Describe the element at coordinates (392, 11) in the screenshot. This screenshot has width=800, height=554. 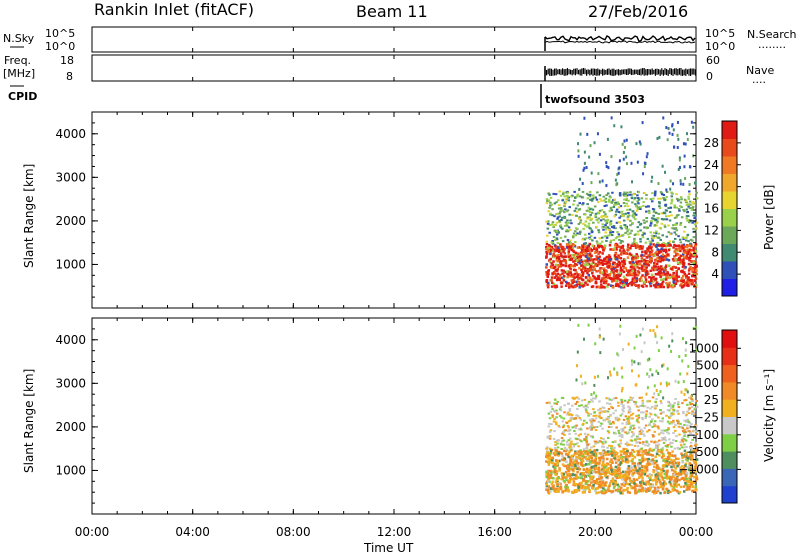
I see `beam-title: Beam 11` at that location.